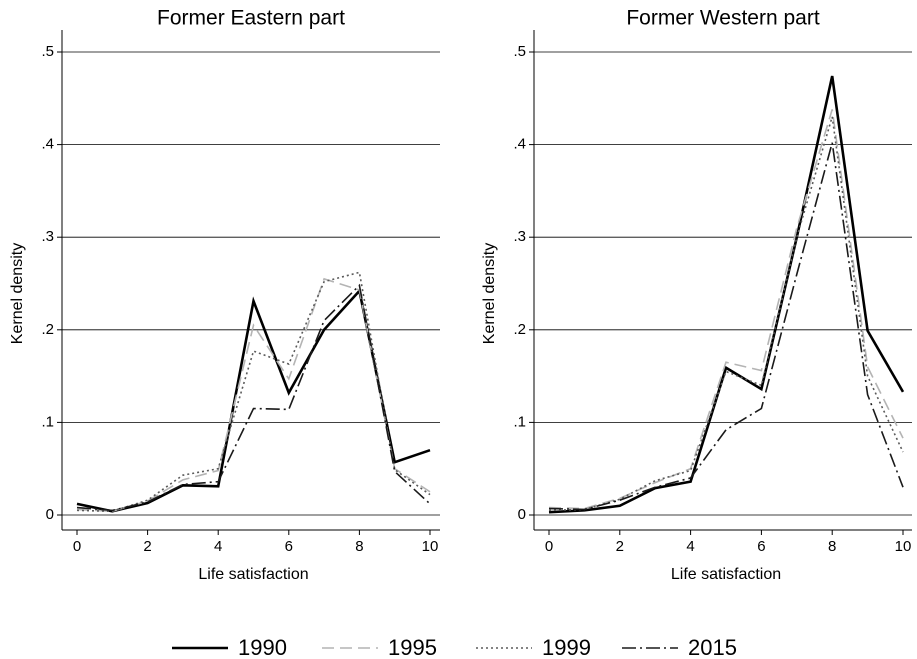 Image resolution: width=917 pixels, height=659 pixels. I want to click on legend-label: 1990, so click(262, 647).